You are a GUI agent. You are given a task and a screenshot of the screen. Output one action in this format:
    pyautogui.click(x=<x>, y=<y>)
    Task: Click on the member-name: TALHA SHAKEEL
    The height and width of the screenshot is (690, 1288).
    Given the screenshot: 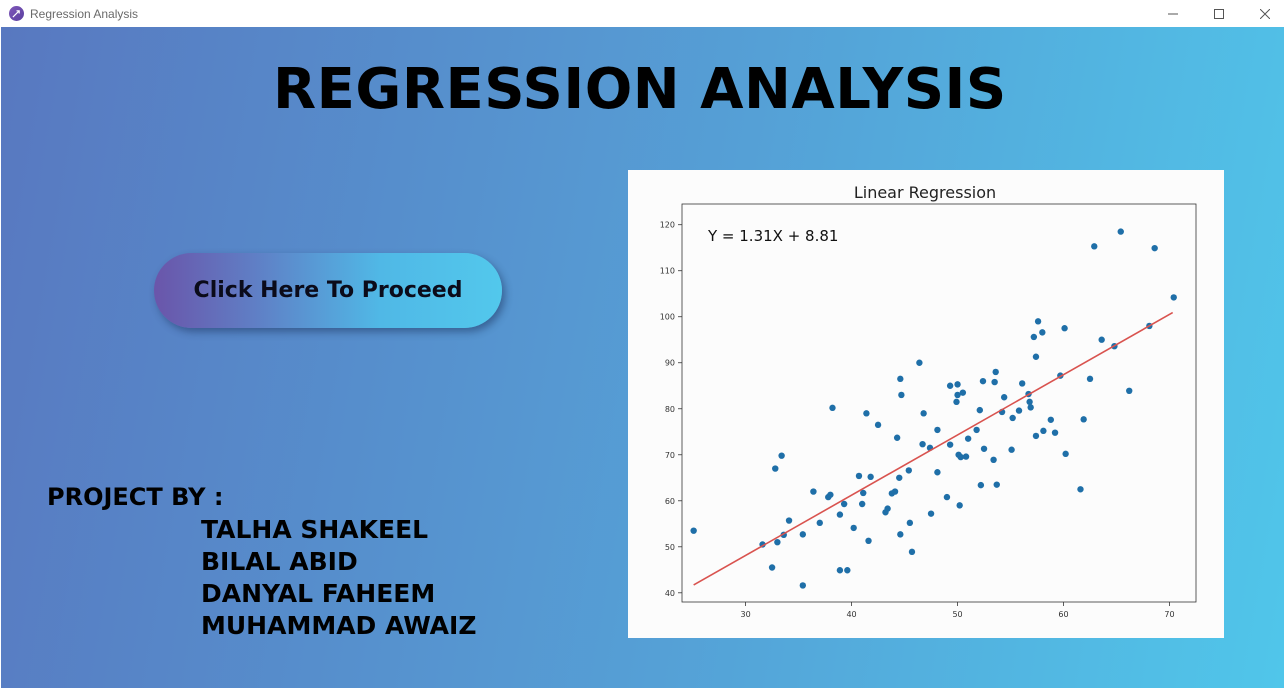 What is the action you would take?
    pyautogui.click(x=315, y=529)
    